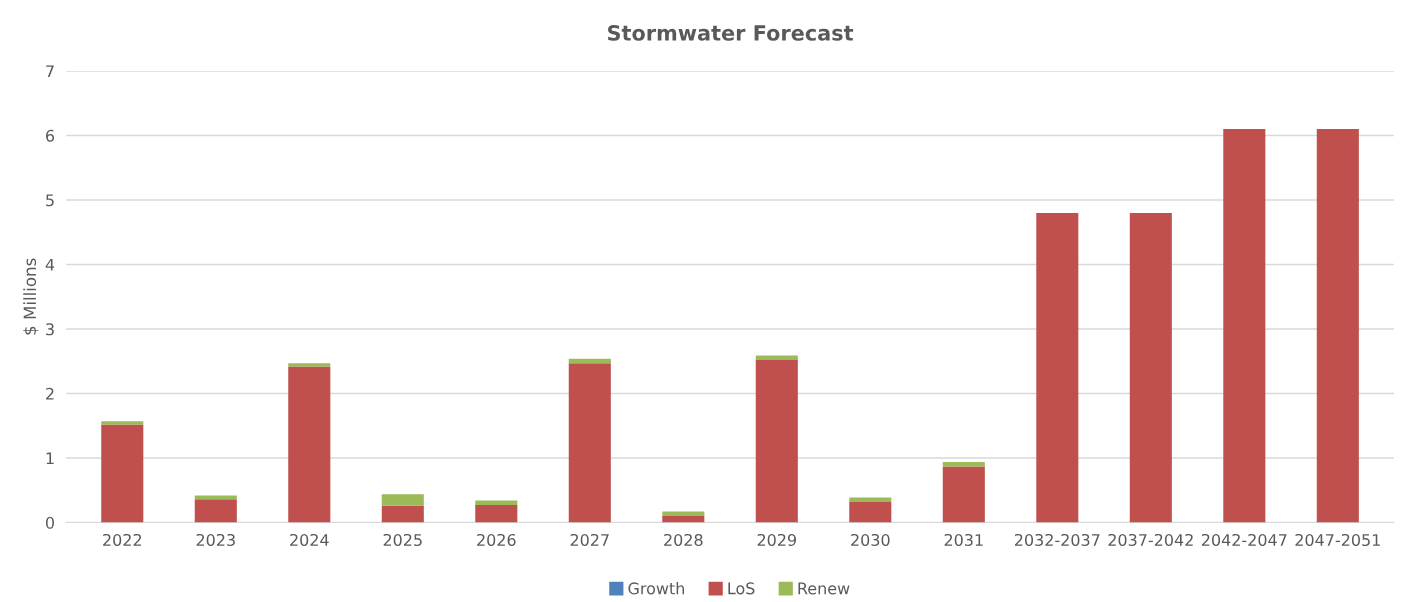 The width and height of the screenshot is (1408, 602). Describe the element at coordinates (402, 540) in the screenshot. I see `x-tick-label: 2025` at that location.